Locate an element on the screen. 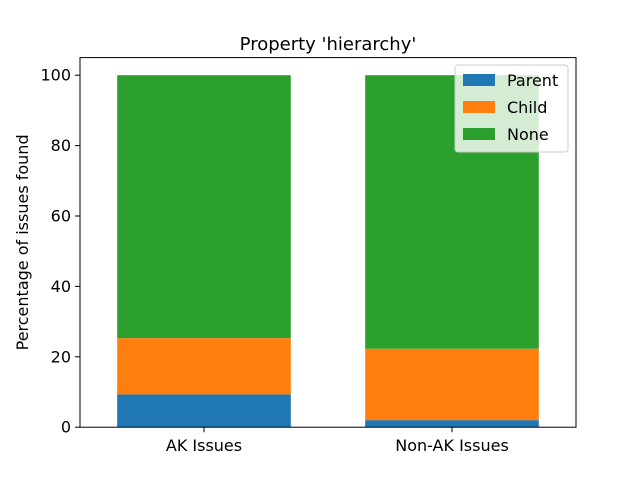  legend-label-child: Child is located at coordinates (527, 107).